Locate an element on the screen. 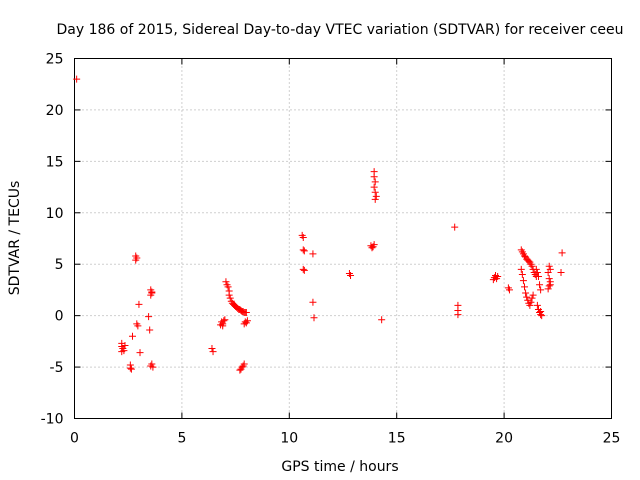 The height and width of the screenshot is (480, 640). y-tick-label: 25 is located at coordinates (55, 60).